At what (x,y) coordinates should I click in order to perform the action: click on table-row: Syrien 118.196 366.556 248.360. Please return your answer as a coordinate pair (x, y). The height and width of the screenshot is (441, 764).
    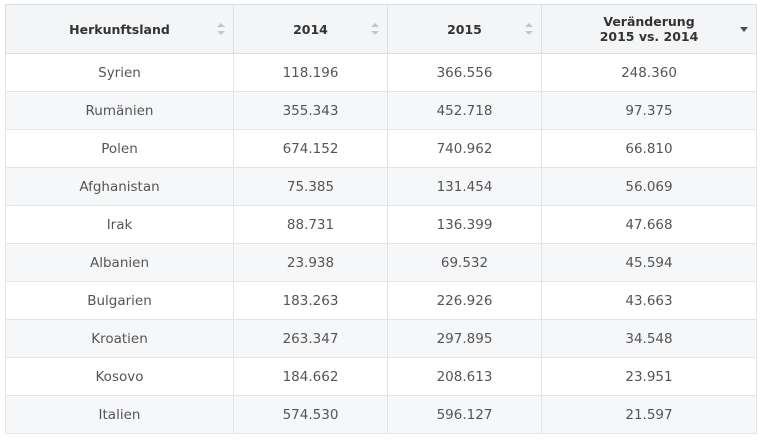
    Looking at the image, I should click on (381, 72).